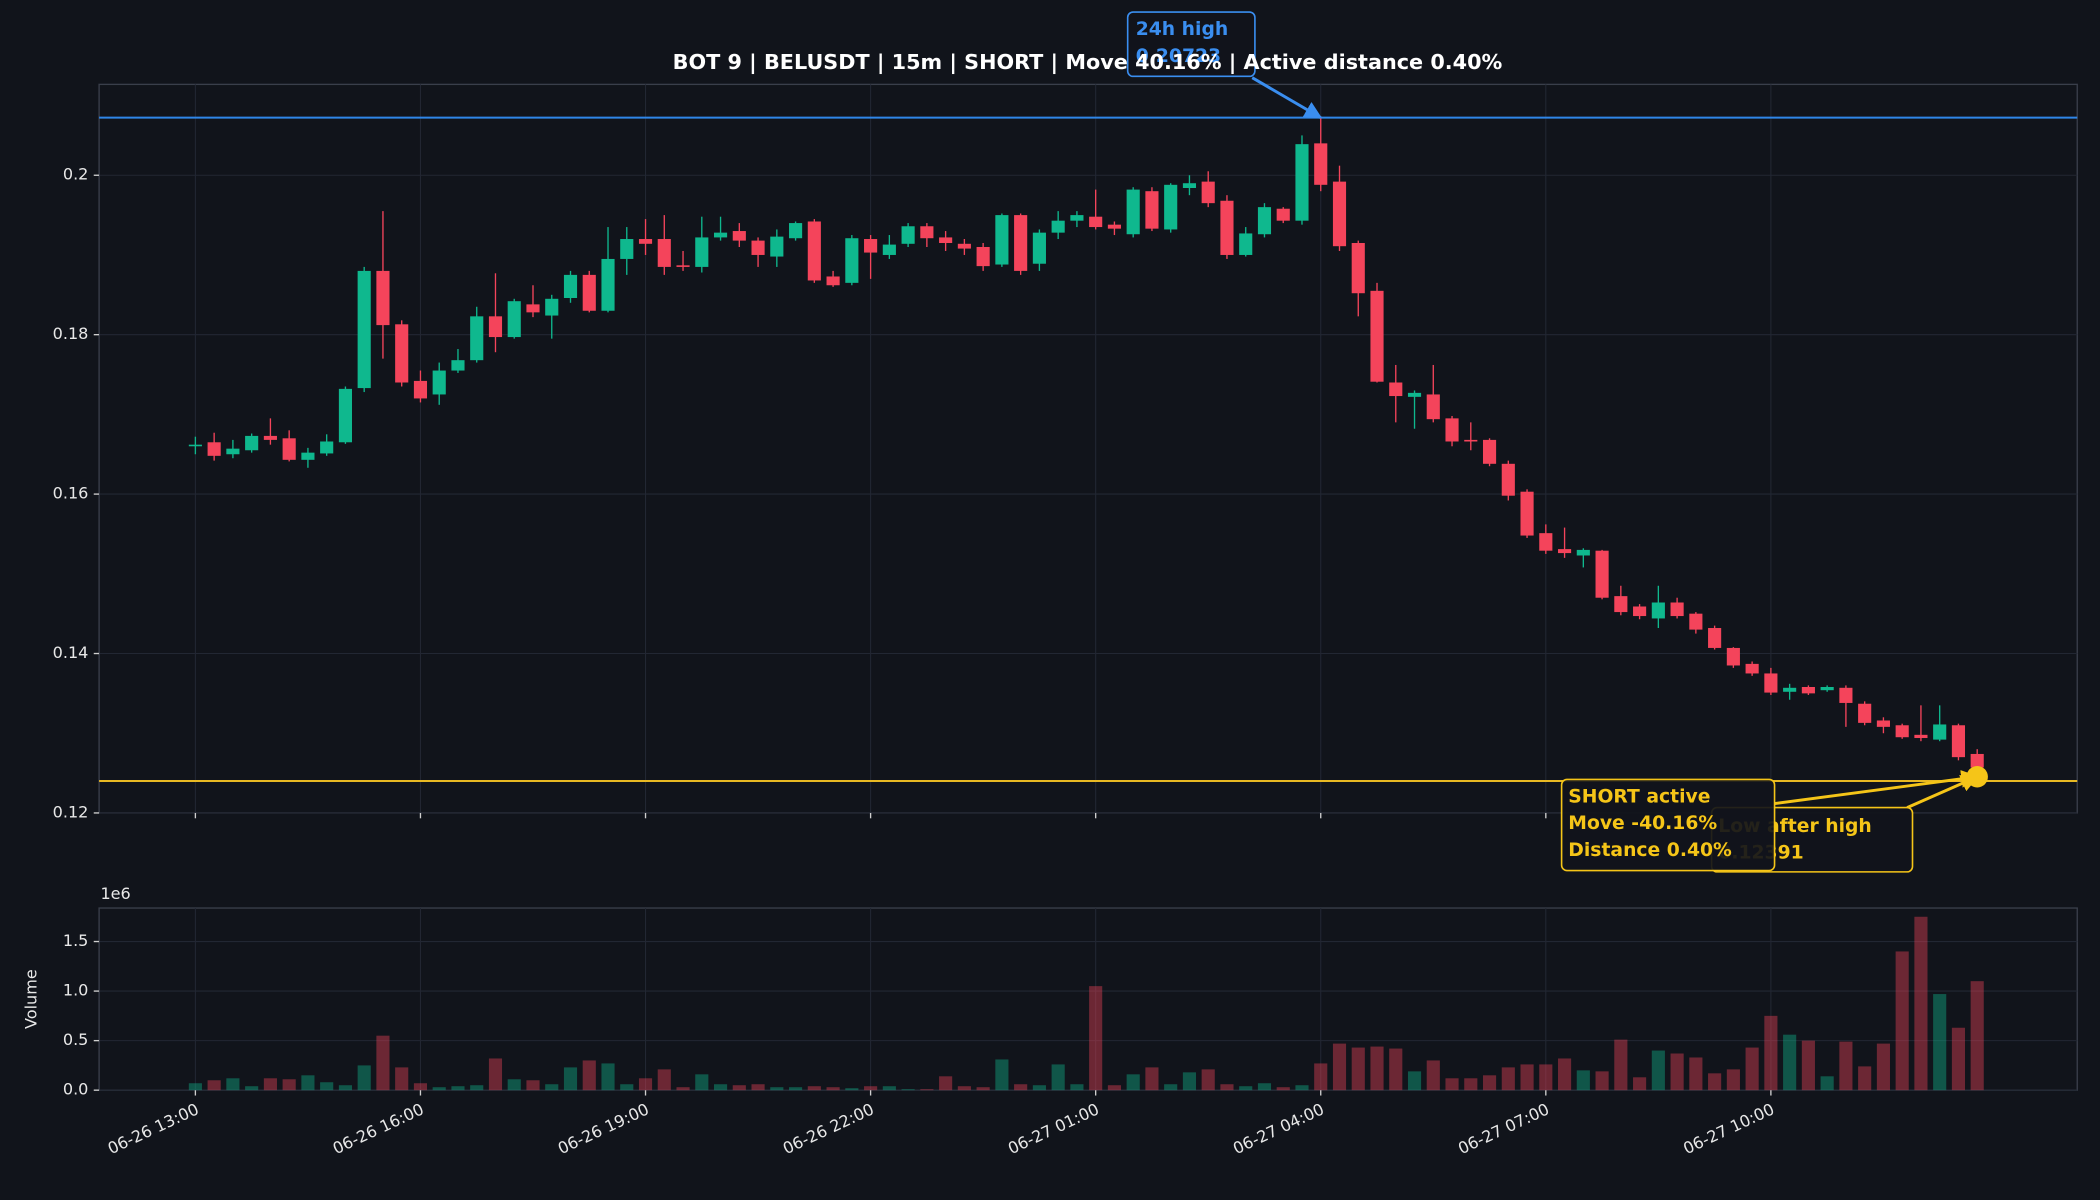  I want to click on annotation-text: SHORT active, so click(1639, 796).